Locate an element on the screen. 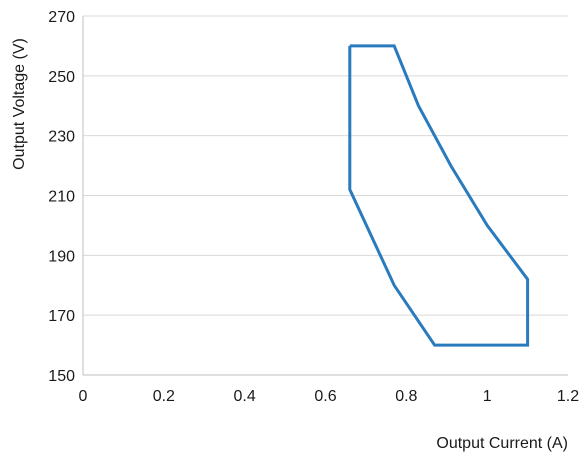  y-axis-label: Output Voltage (V) is located at coordinates (19, 104).